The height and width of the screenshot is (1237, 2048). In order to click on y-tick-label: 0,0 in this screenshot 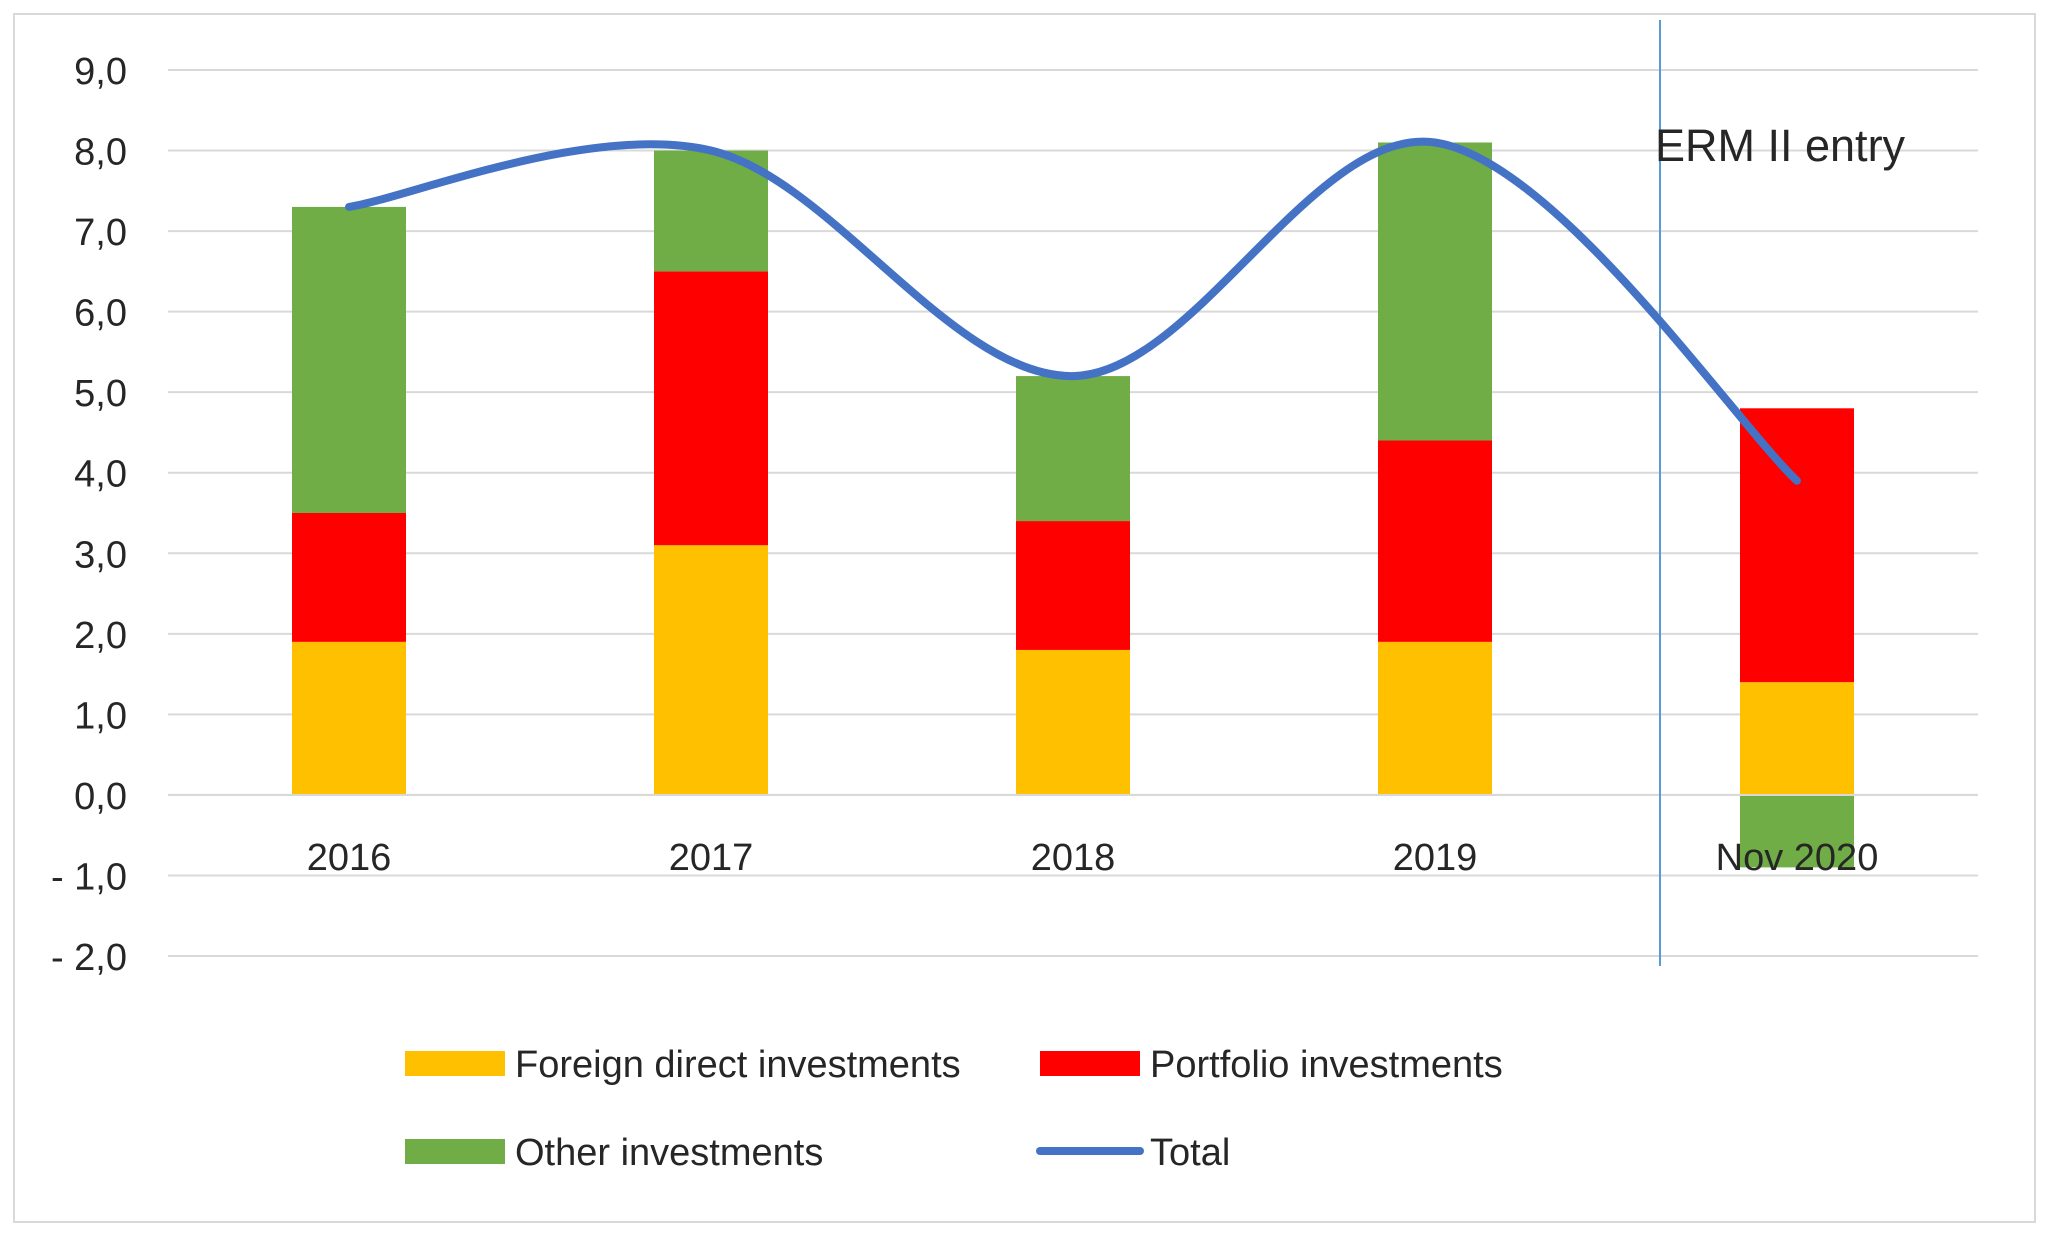, I will do `click(100, 797)`.